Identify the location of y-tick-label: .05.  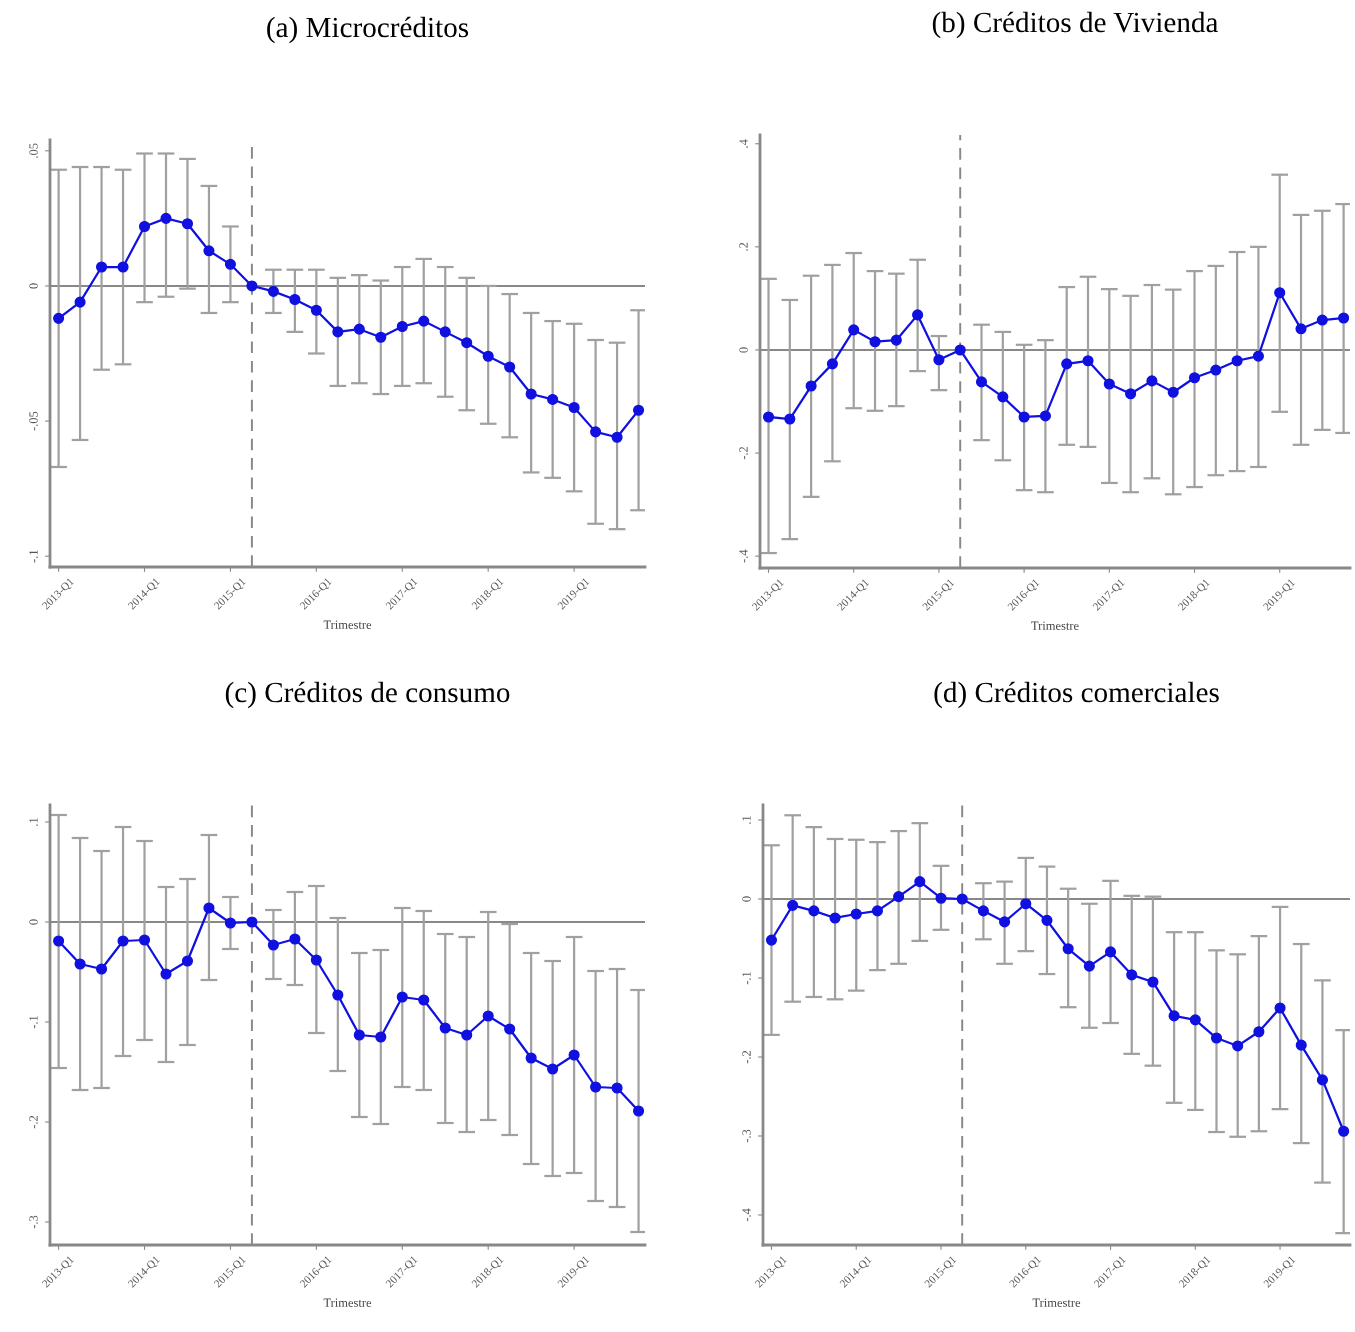
(33, 150).